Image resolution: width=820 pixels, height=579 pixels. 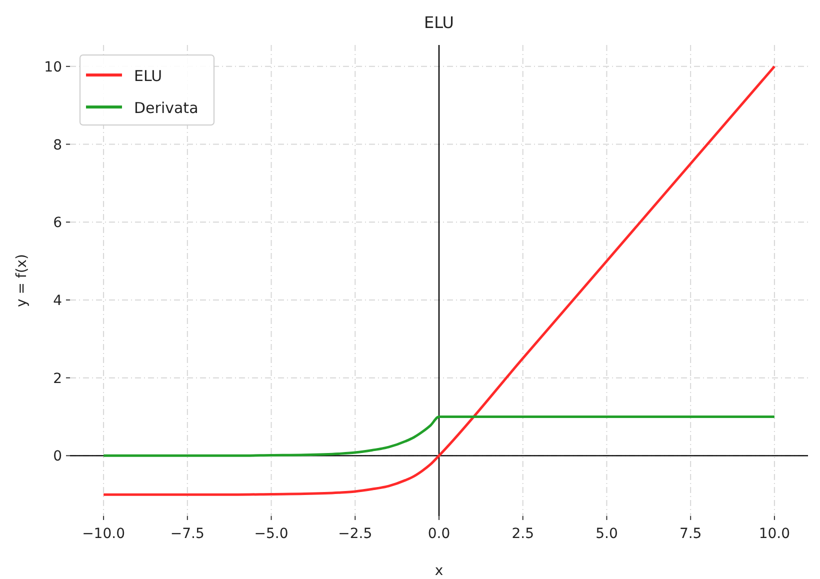 I want to click on line-series, so click(x=439, y=436).